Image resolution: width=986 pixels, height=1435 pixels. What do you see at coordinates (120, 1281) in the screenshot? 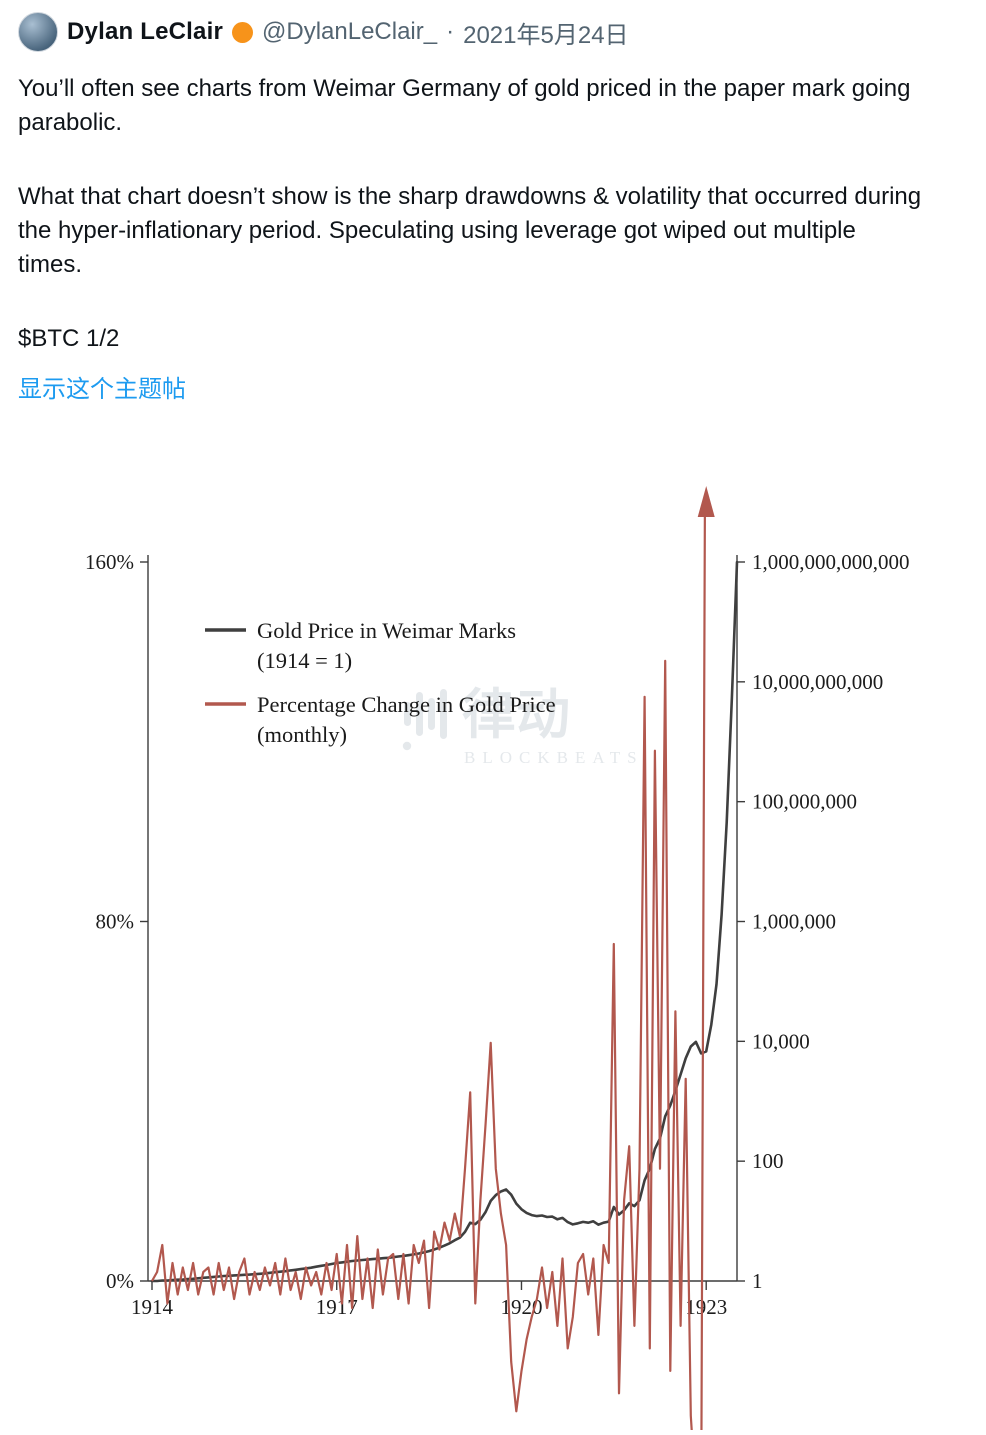
I see `left-axis-tick-label: 0%` at bounding box center [120, 1281].